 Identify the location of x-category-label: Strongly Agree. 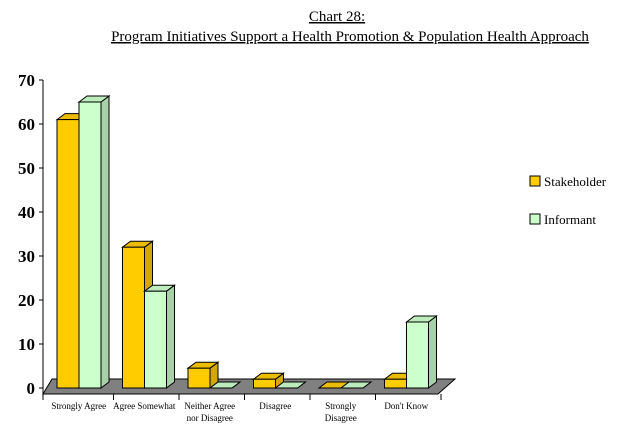
(78, 406).